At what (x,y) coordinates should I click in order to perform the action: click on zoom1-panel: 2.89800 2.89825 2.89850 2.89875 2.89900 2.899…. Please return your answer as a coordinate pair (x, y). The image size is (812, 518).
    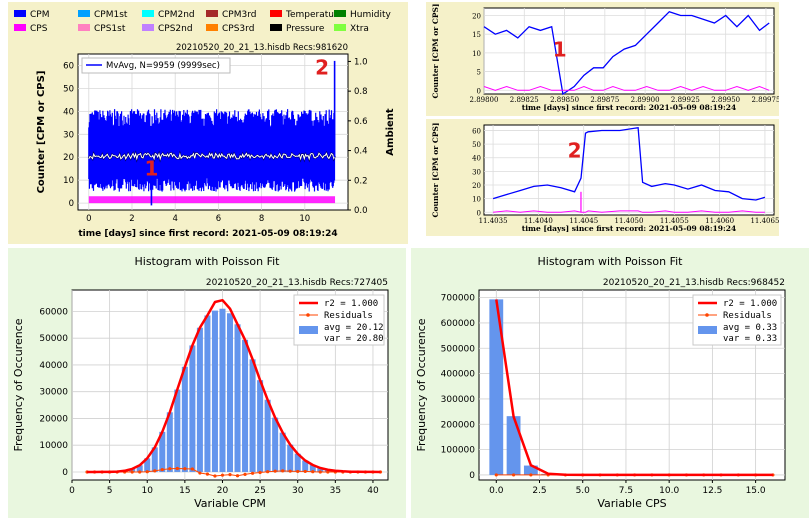
    Looking at the image, I should click on (602, 59).